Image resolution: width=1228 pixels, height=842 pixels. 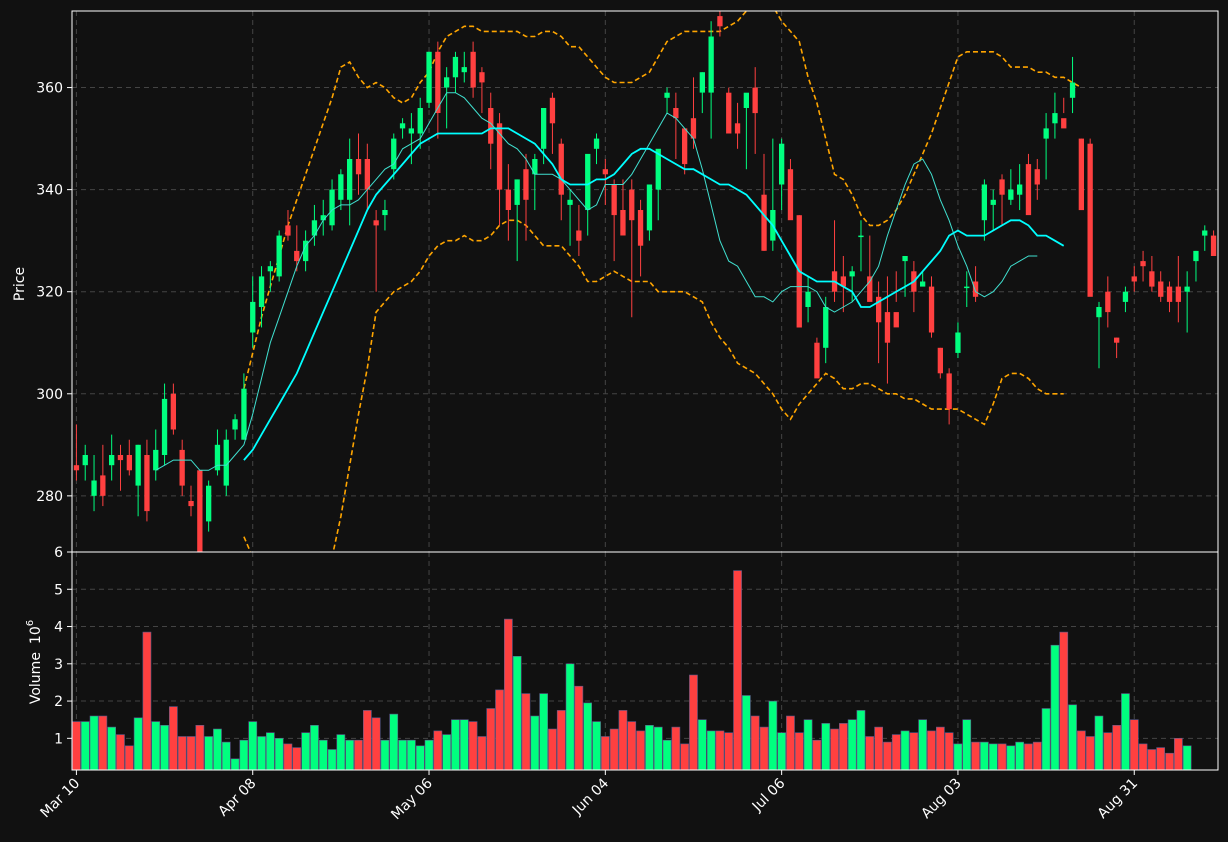 I want to click on volume-tick-label: 4, so click(x=58, y=628).